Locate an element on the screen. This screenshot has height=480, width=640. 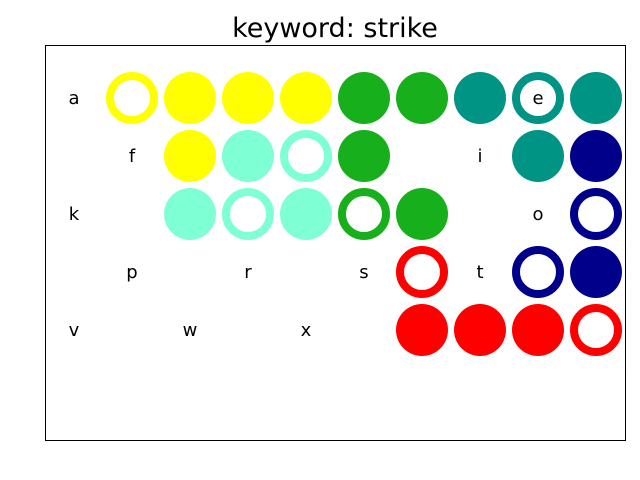
letter-i: i is located at coordinates (479, 156).